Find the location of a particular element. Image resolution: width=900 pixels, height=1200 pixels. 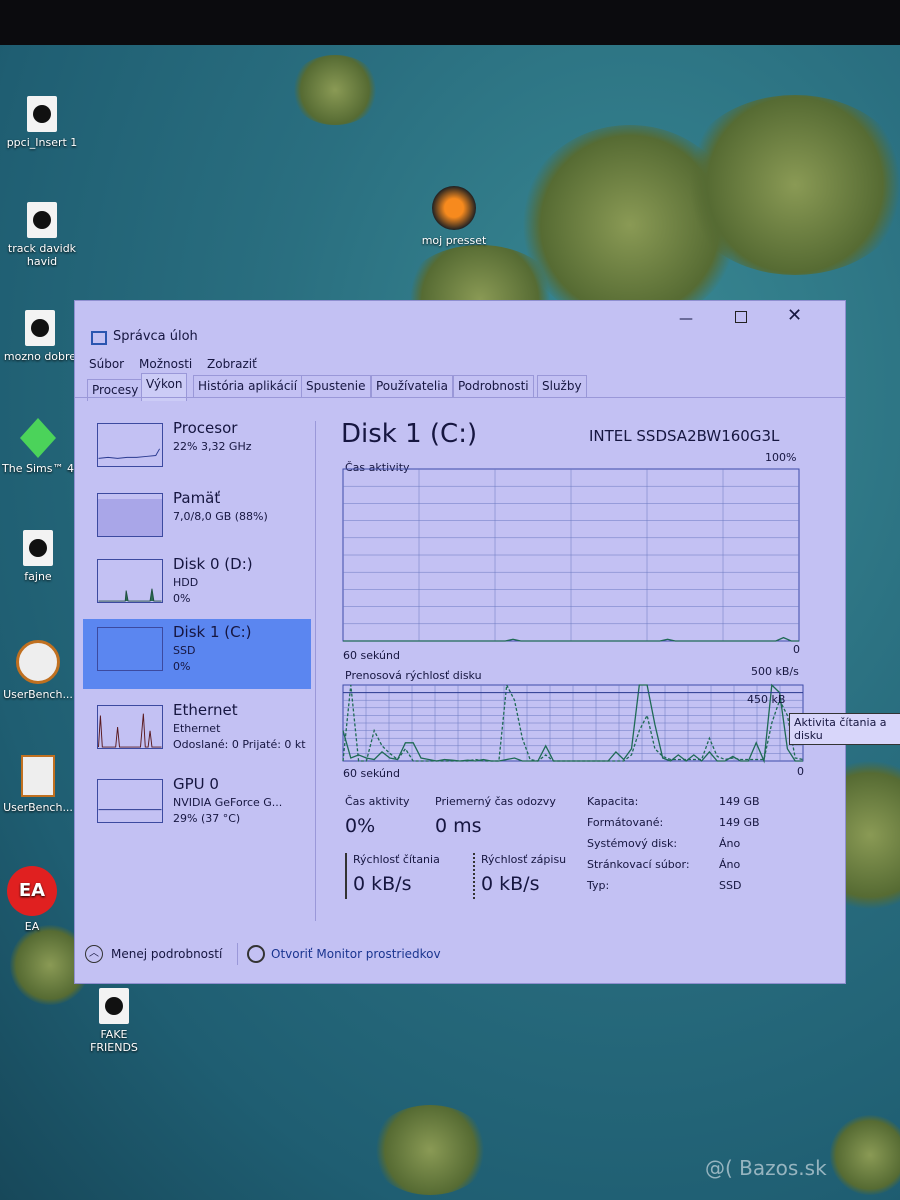

window-title: Správca úloh is located at coordinates (155, 336).